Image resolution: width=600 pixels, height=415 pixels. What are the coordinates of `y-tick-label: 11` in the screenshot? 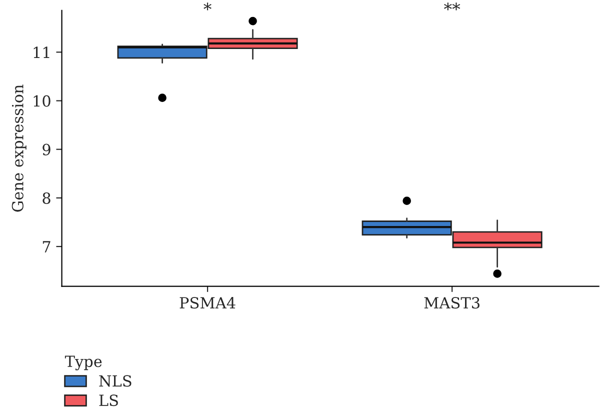 It's located at (42, 52).